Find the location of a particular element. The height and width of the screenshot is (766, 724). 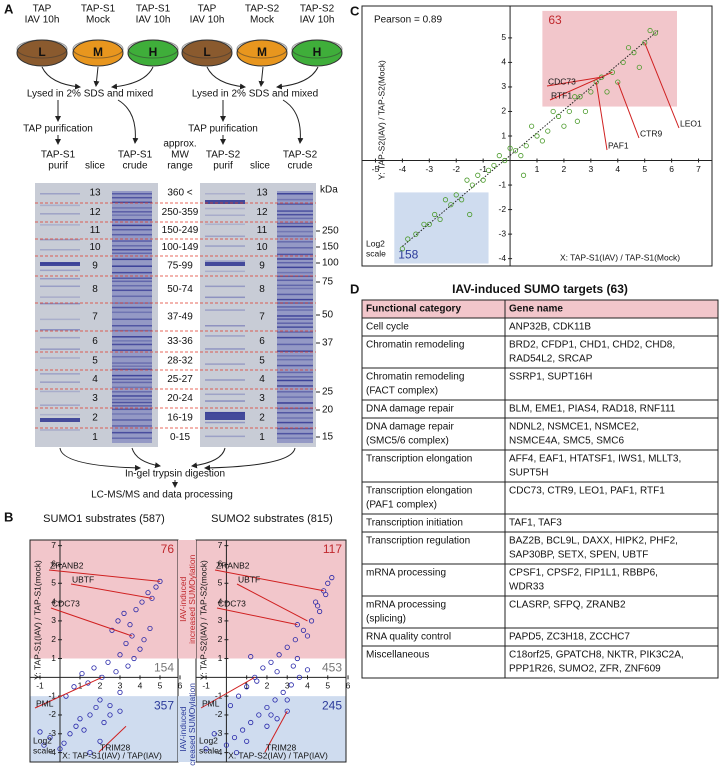

scale-note: scale is located at coordinates (209, 750).